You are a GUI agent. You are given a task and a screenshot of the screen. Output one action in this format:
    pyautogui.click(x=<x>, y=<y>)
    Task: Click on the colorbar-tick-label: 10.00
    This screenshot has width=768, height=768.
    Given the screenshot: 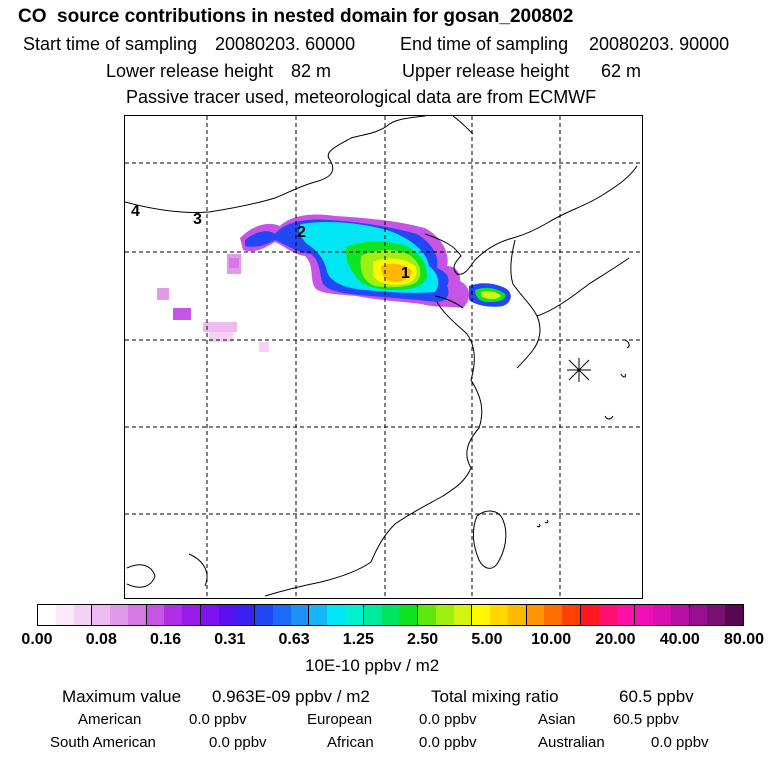 What is the action you would take?
    pyautogui.click(x=551, y=639)
    